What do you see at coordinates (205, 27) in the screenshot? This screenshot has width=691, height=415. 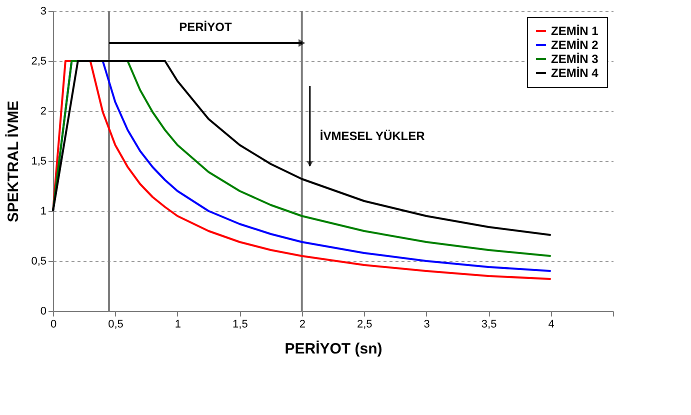 I see `annotation: PERİYOT` at bounding box center [205, 27].